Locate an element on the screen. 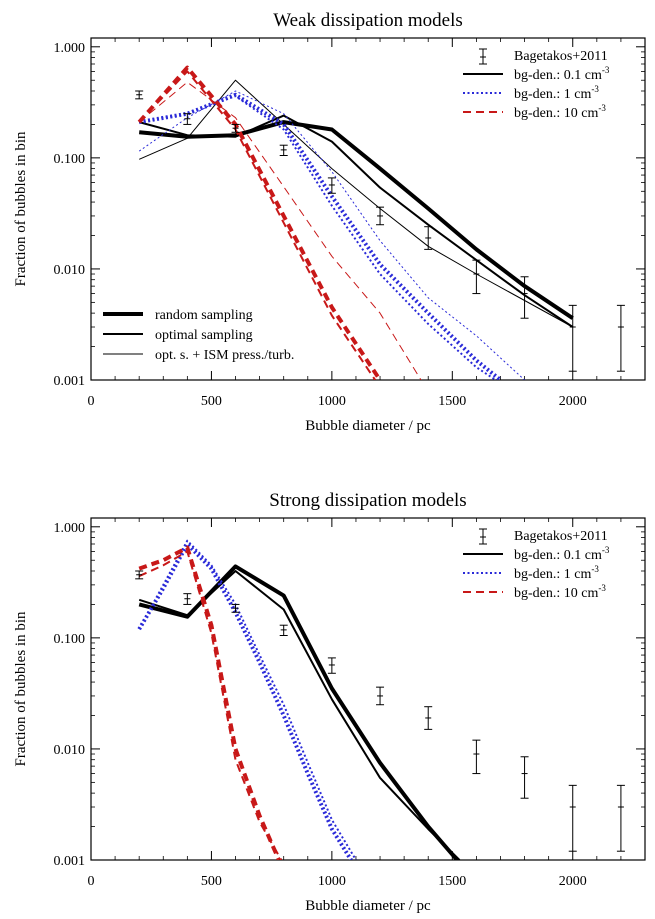  series-line-0.1-random is located at coordinates (356, 220).